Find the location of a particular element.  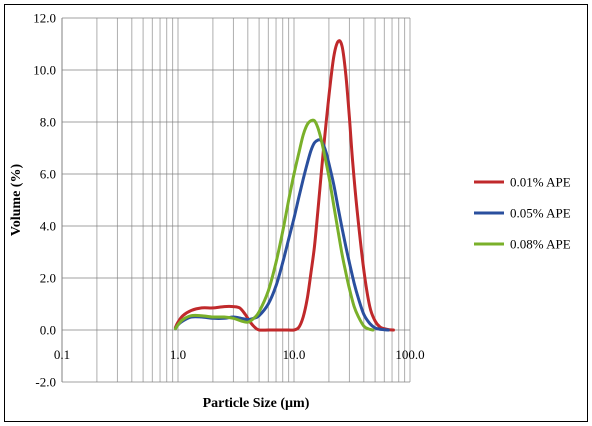

y-tick-label: -2.0 is located at coordinates (45, 382).